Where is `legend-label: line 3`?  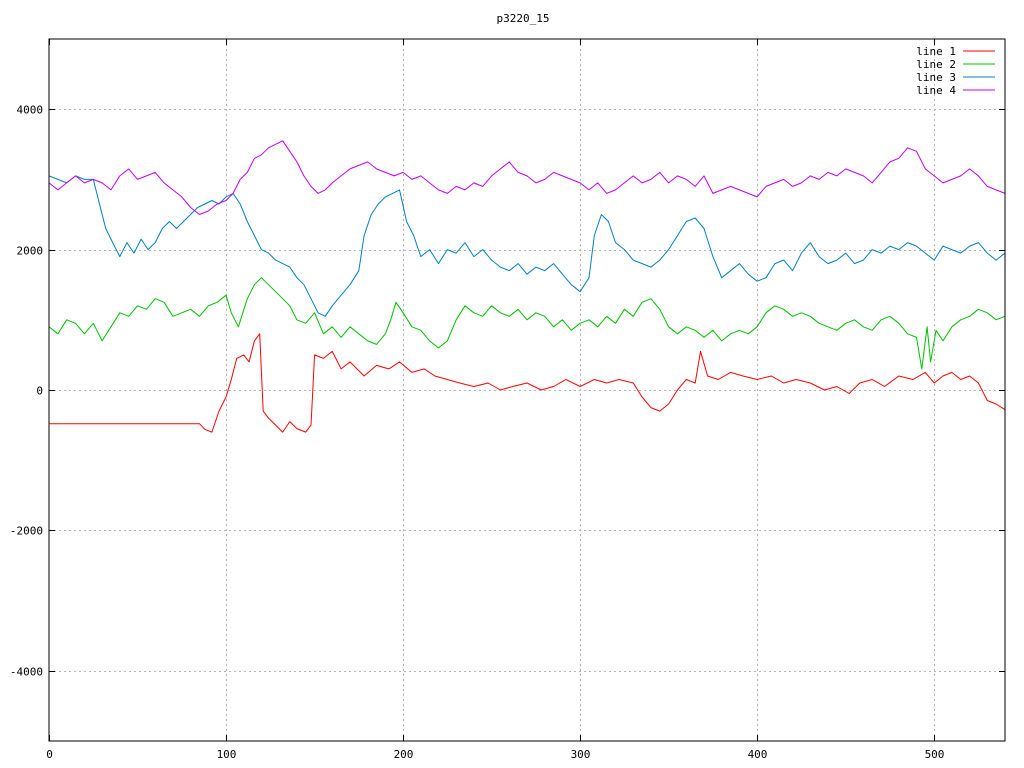
legend-label: line 3 is located at coordinates (936, 77).